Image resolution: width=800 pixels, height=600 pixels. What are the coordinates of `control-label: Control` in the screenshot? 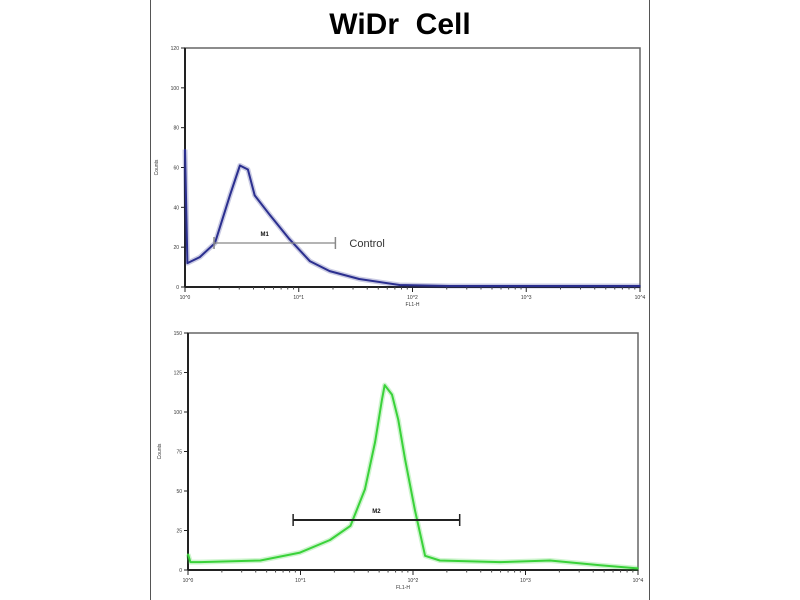 It's located at (366, 244).